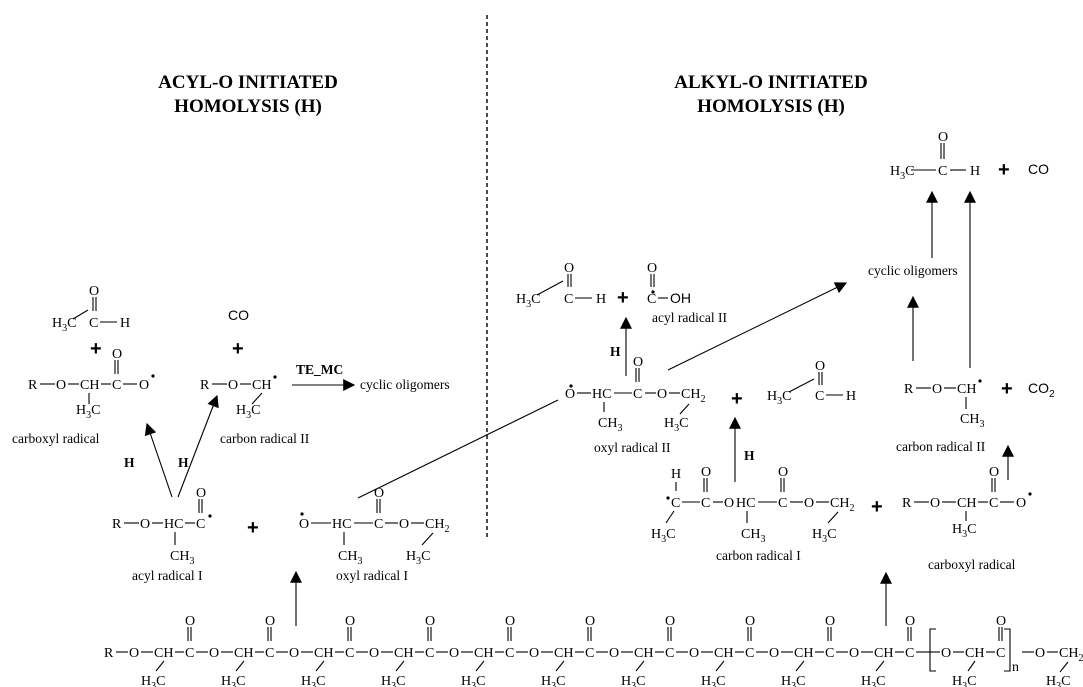 This screenshot has width=1083, height=687. I want to click on right-title-line1: ALKYL-O INITIATED, so click(770, 82).